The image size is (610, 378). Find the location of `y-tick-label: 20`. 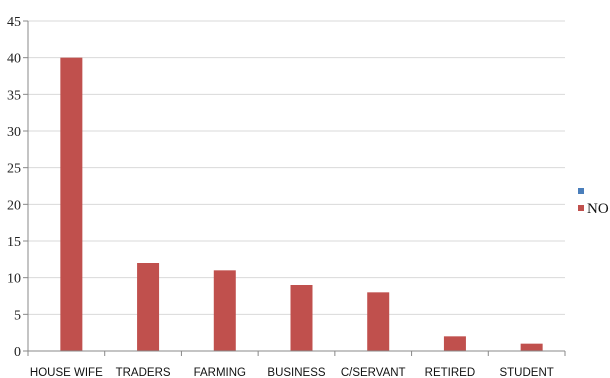

y-tick-label: 20 is located at coordinates (14, 205).